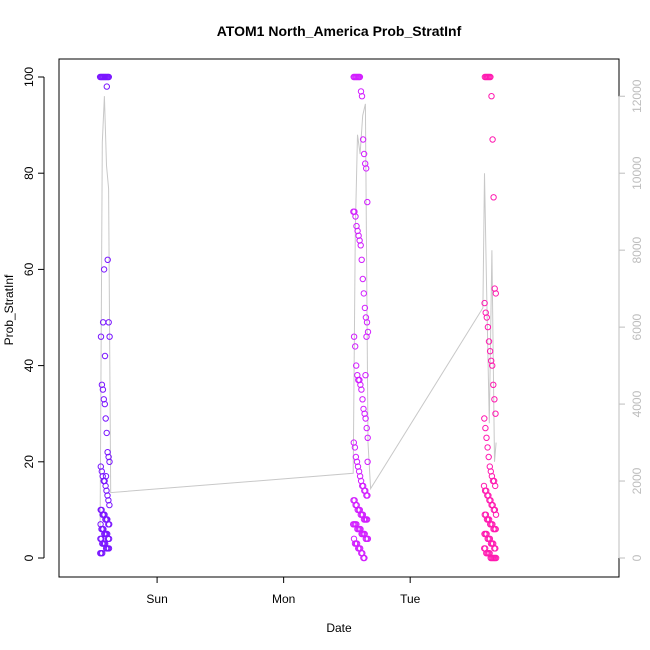 This screenshot has height=650, width=650. What do you see at coordinates (29, 462) in the screenshot?
I see `y-tick-label: 20` at bounding box center [29, 462].